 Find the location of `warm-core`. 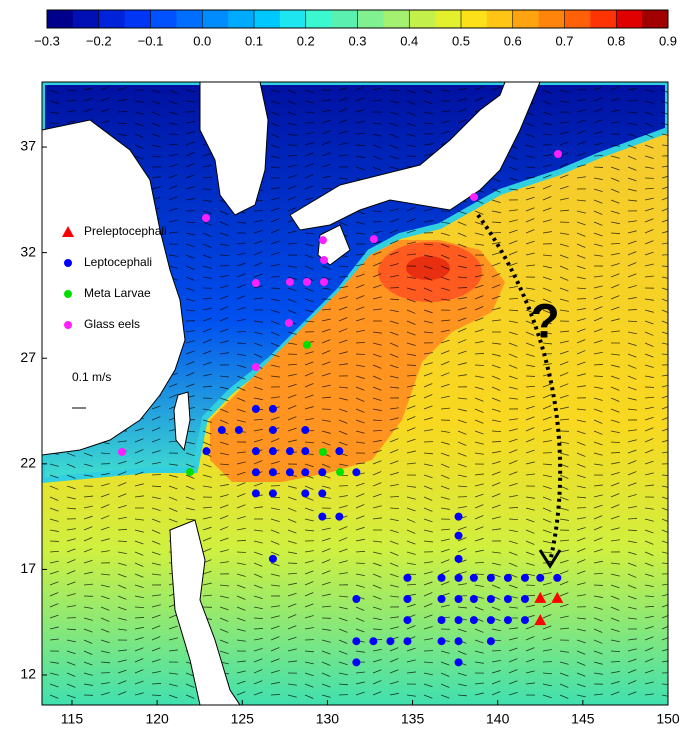

warm-core is located at coordinates (428, 268).